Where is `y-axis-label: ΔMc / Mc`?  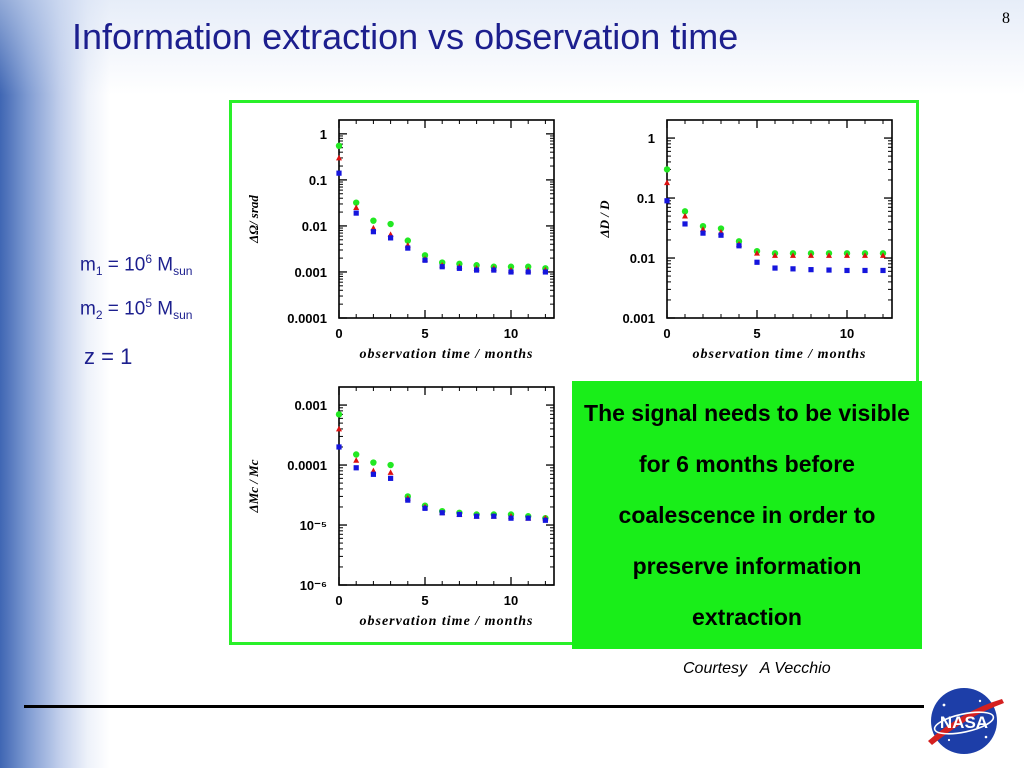
y-axis-label: ΔMc / Mc is located at coordinates (253, 486).